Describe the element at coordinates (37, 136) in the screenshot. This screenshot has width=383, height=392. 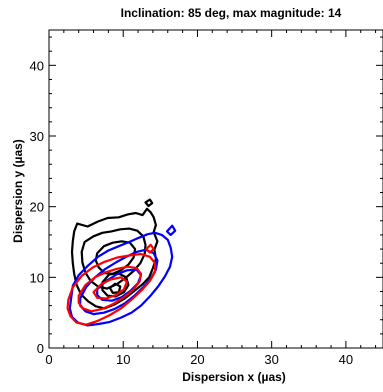
I see `y-tick-label: 30` at that location.